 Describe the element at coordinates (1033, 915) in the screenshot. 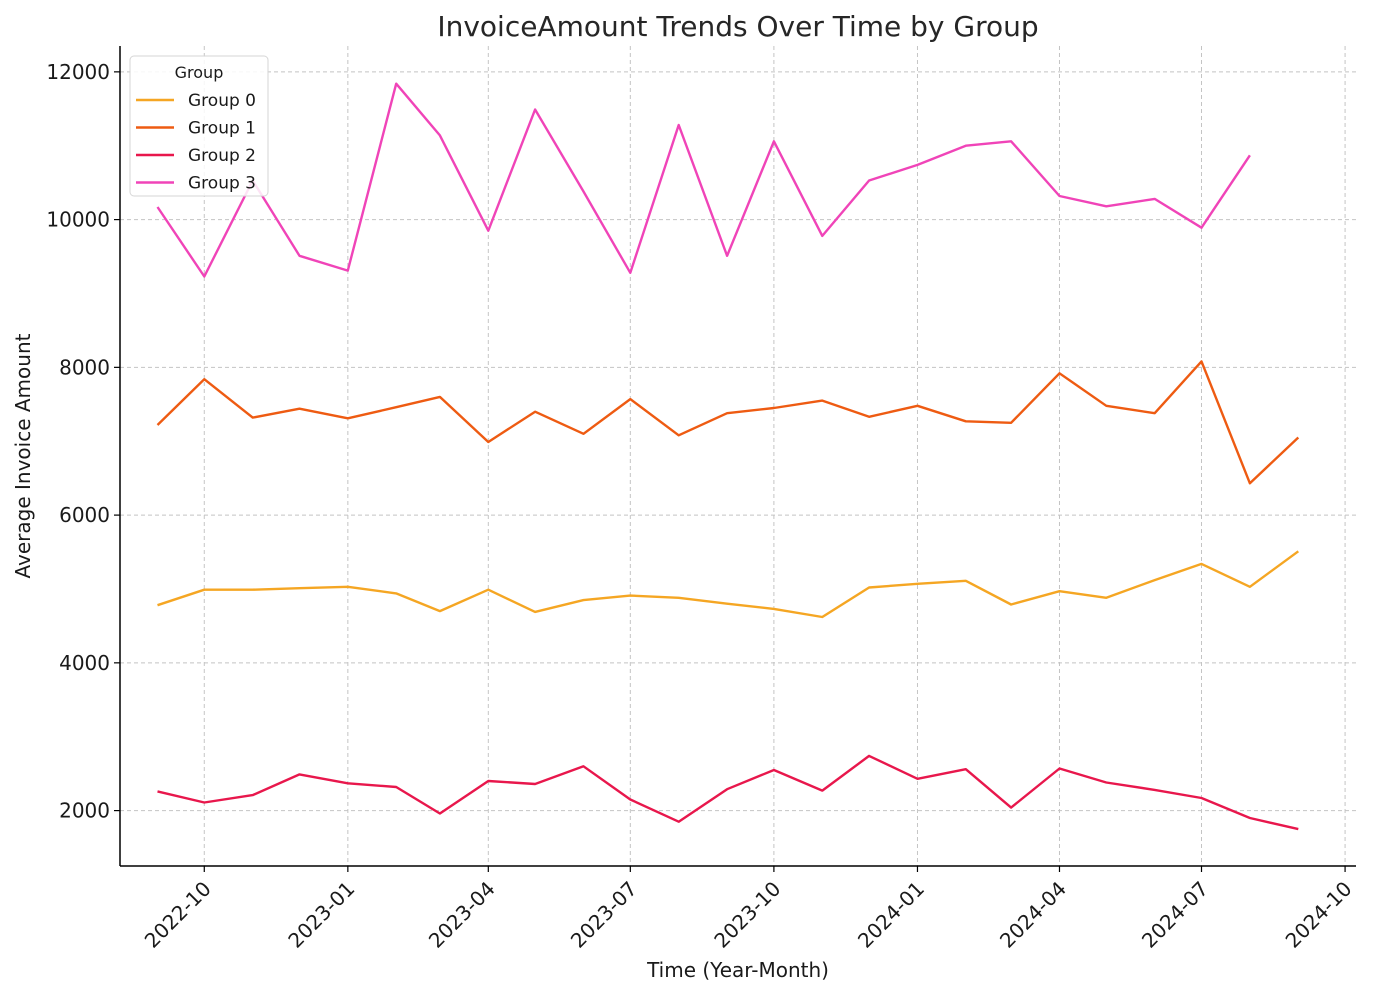

I see `x-tick-label: 2024-04` at that location.